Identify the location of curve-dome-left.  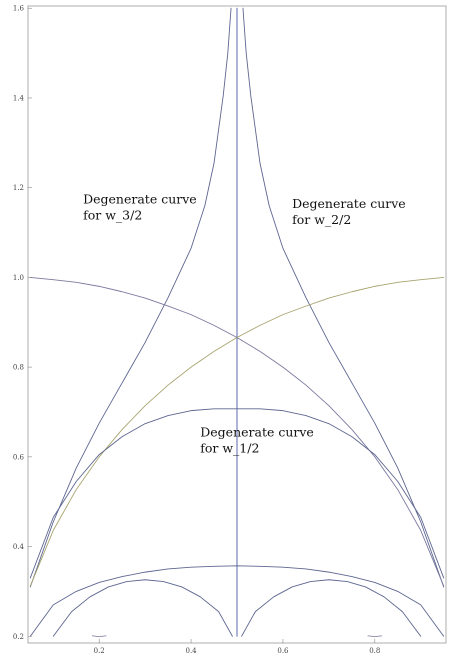
(142, 608).